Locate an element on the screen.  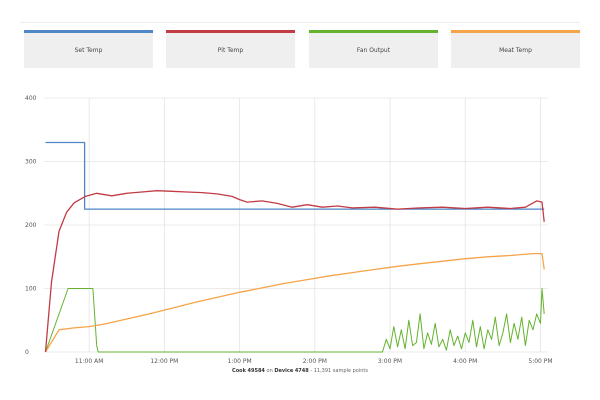
legend-item-set-temp: Set Temp is located at coordinates (88, 49).